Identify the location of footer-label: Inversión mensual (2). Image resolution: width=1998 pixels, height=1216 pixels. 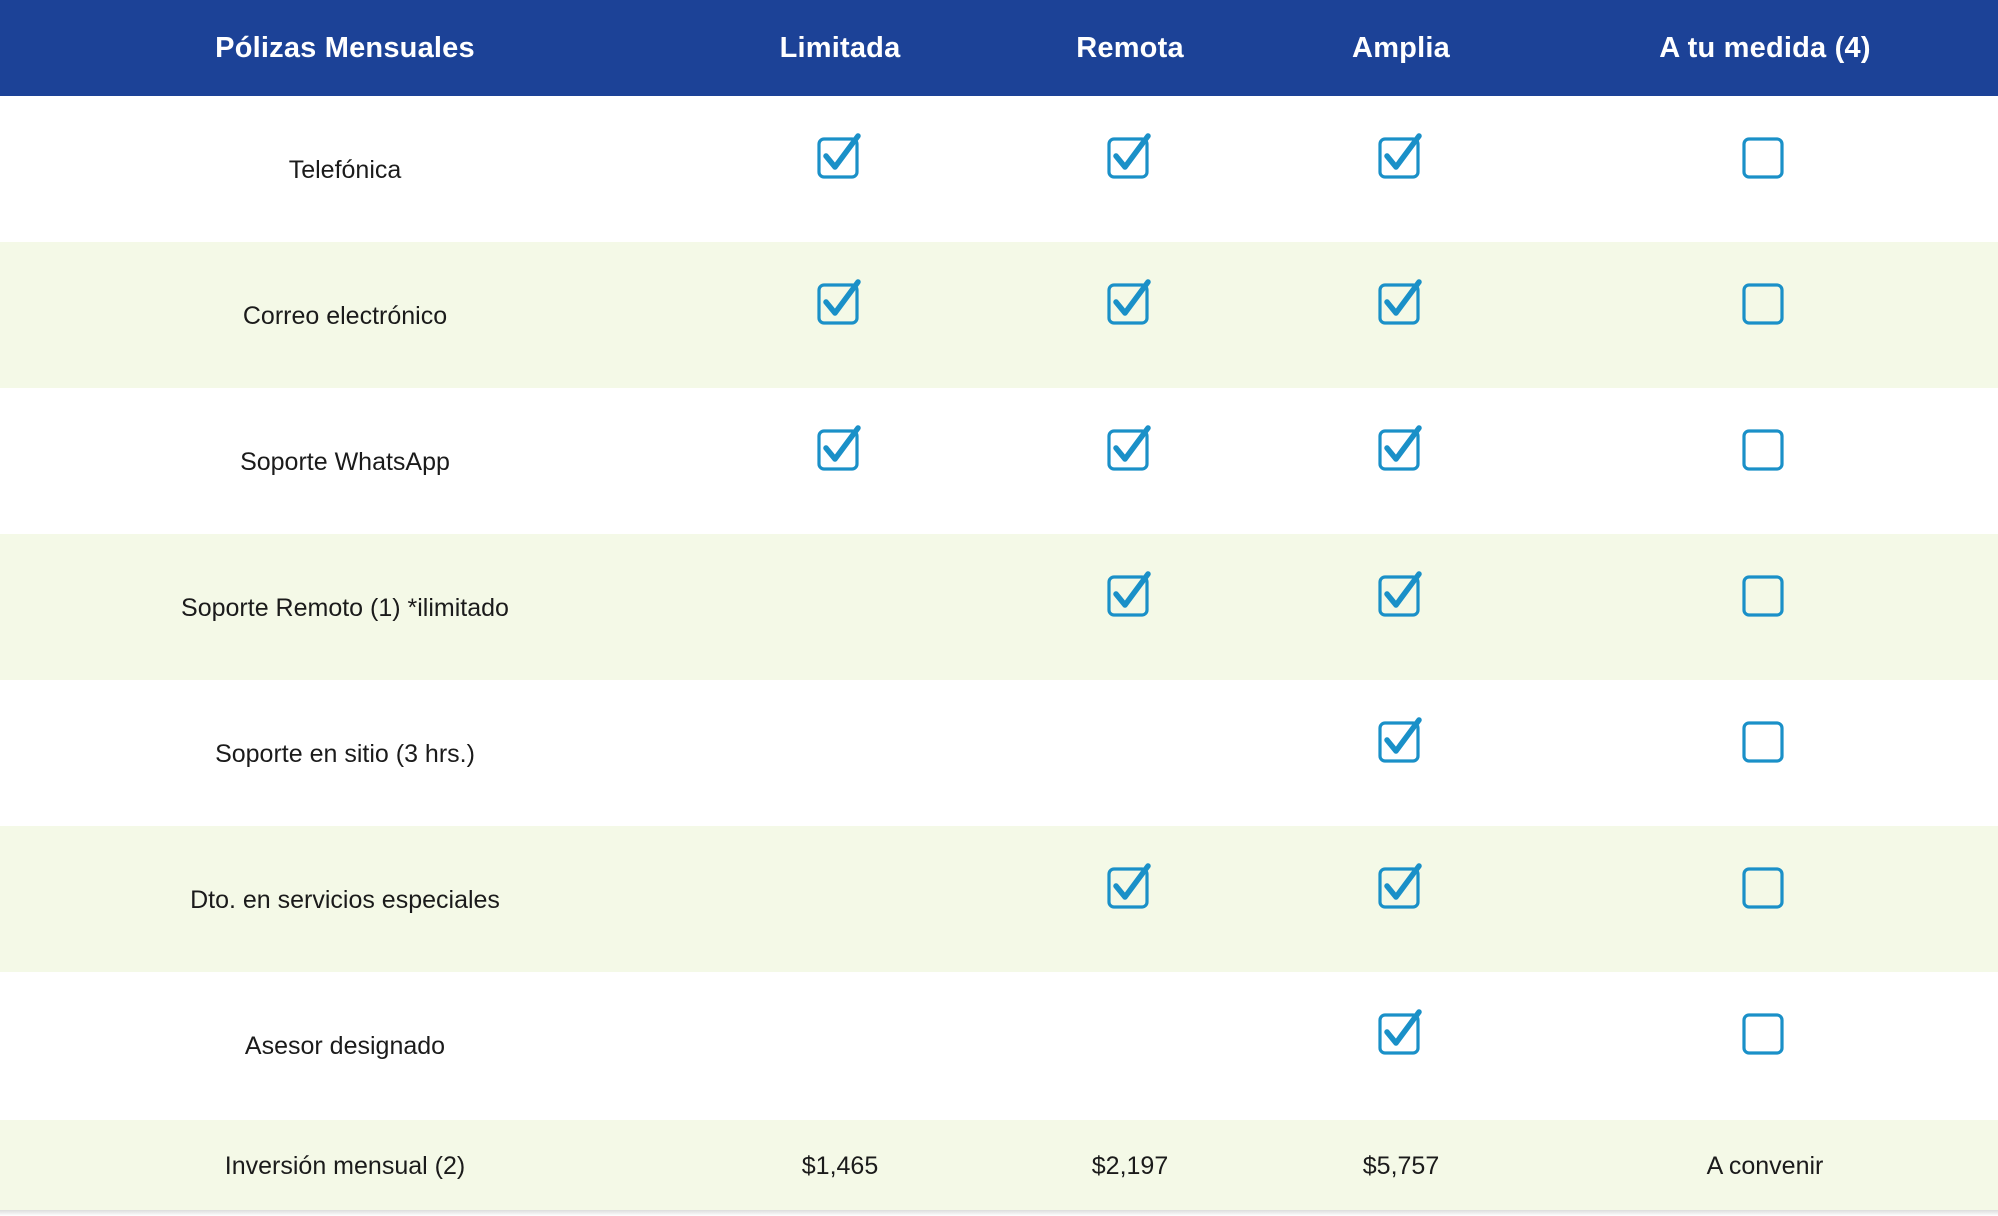
(345, 1165).